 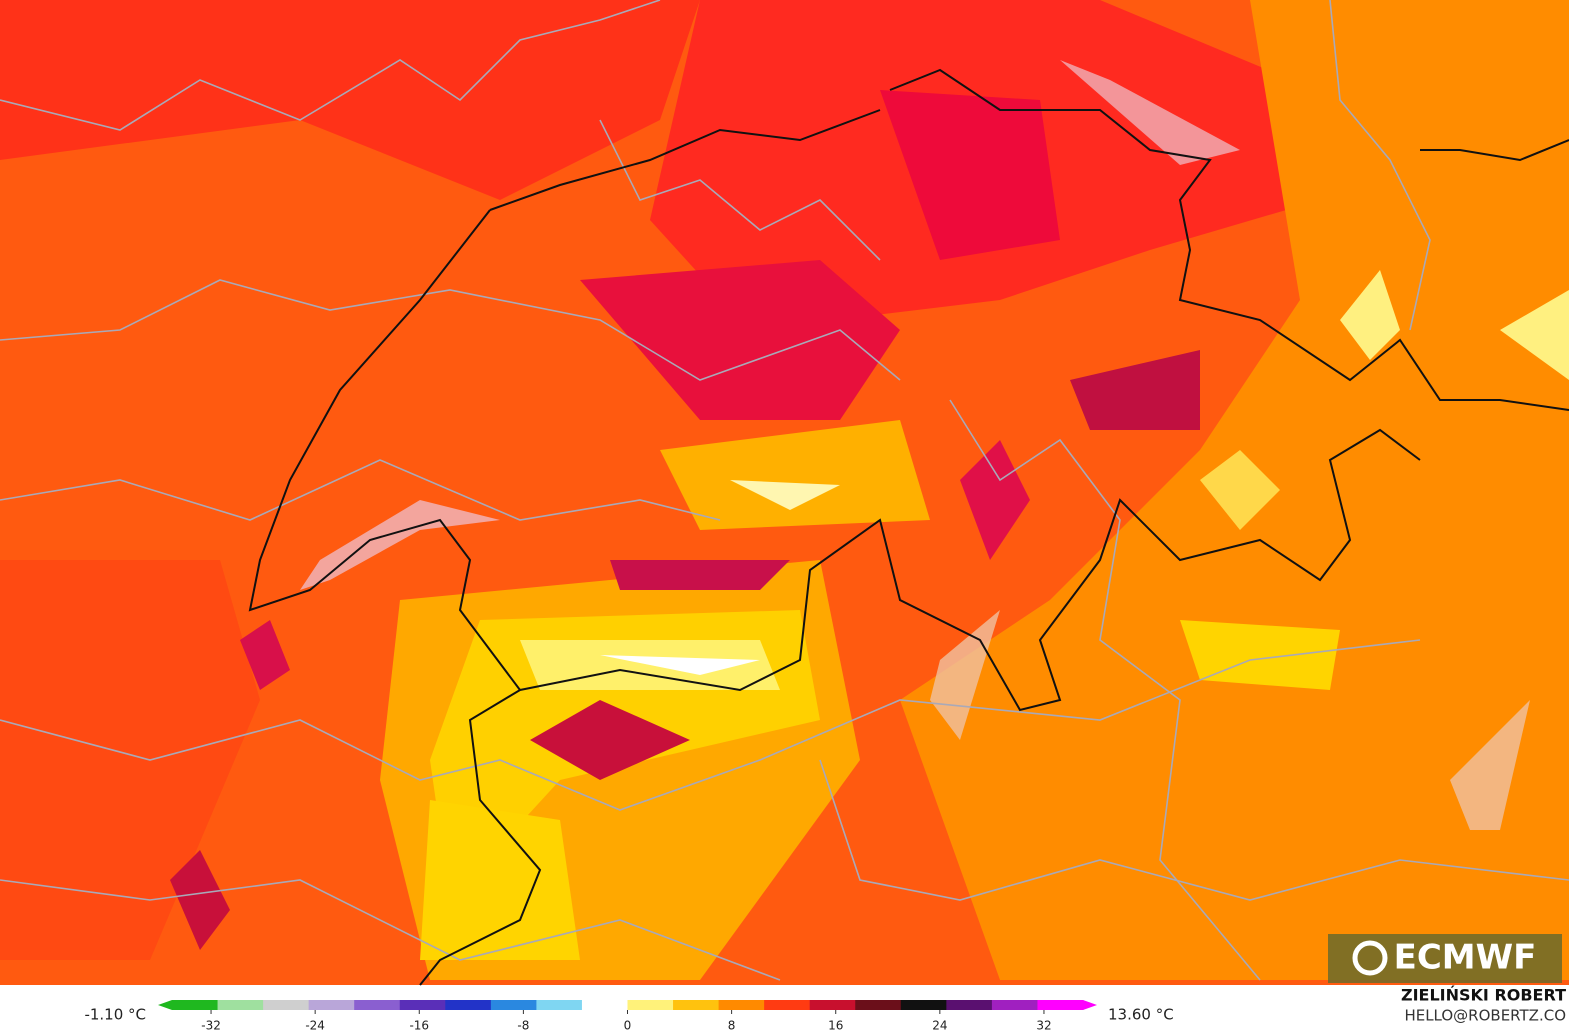 I want to click on colorbar: -32 -24 -16 -8 0 8 16 24 32, so click(x=627, y=1016).